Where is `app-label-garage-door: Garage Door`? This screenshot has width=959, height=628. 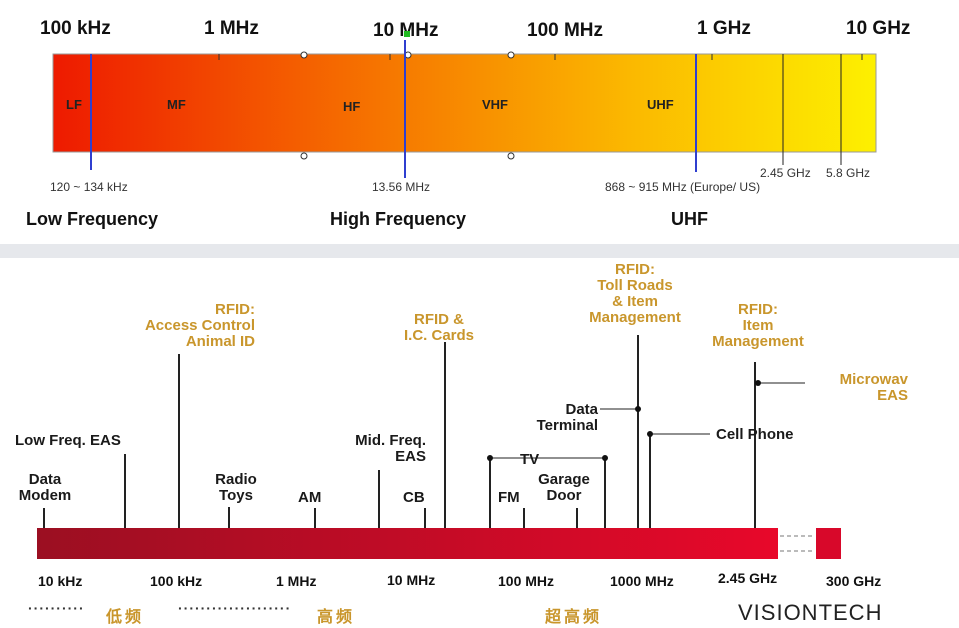 app-label-garage-door: Garage Door is located at coordinates (564, 487).